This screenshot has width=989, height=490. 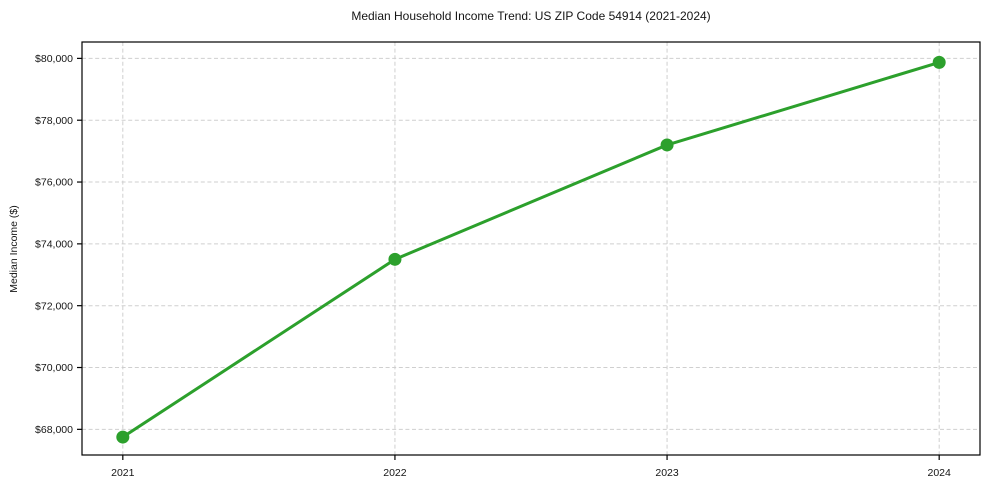 I want to click on x-tick-label: 2022, so click(x=395, y=473).